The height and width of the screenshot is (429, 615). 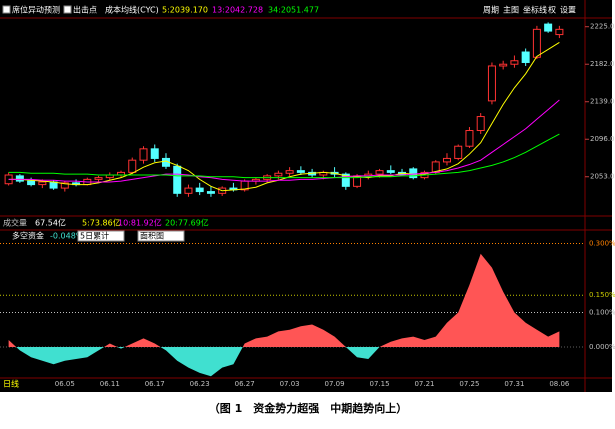 I want to click on volume-info: 67.54亿, so click(x=50, y=223).